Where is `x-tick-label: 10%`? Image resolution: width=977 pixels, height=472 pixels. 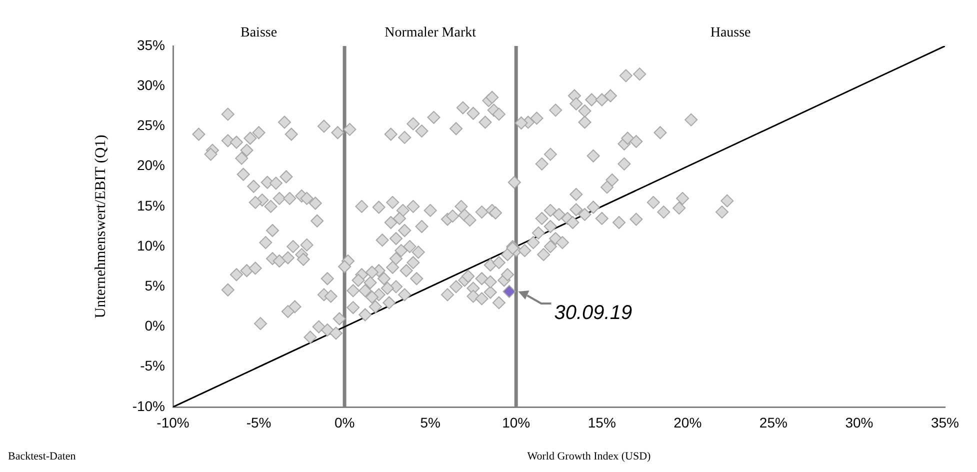 x-tick-label: 10% is located at coordinates (516, 422).